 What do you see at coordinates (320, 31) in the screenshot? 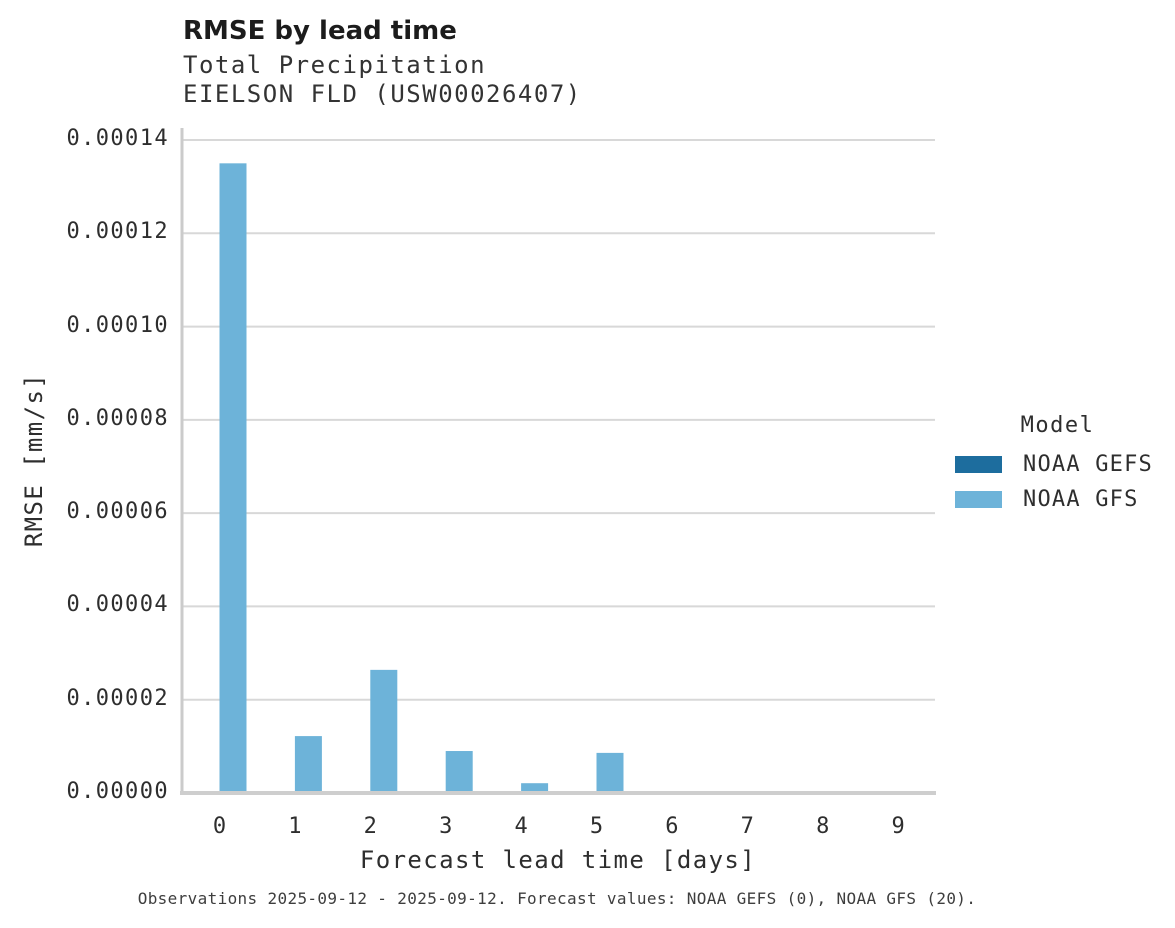
I see `chart-title: RMSE by lead time` at bounding box center [320, 31].